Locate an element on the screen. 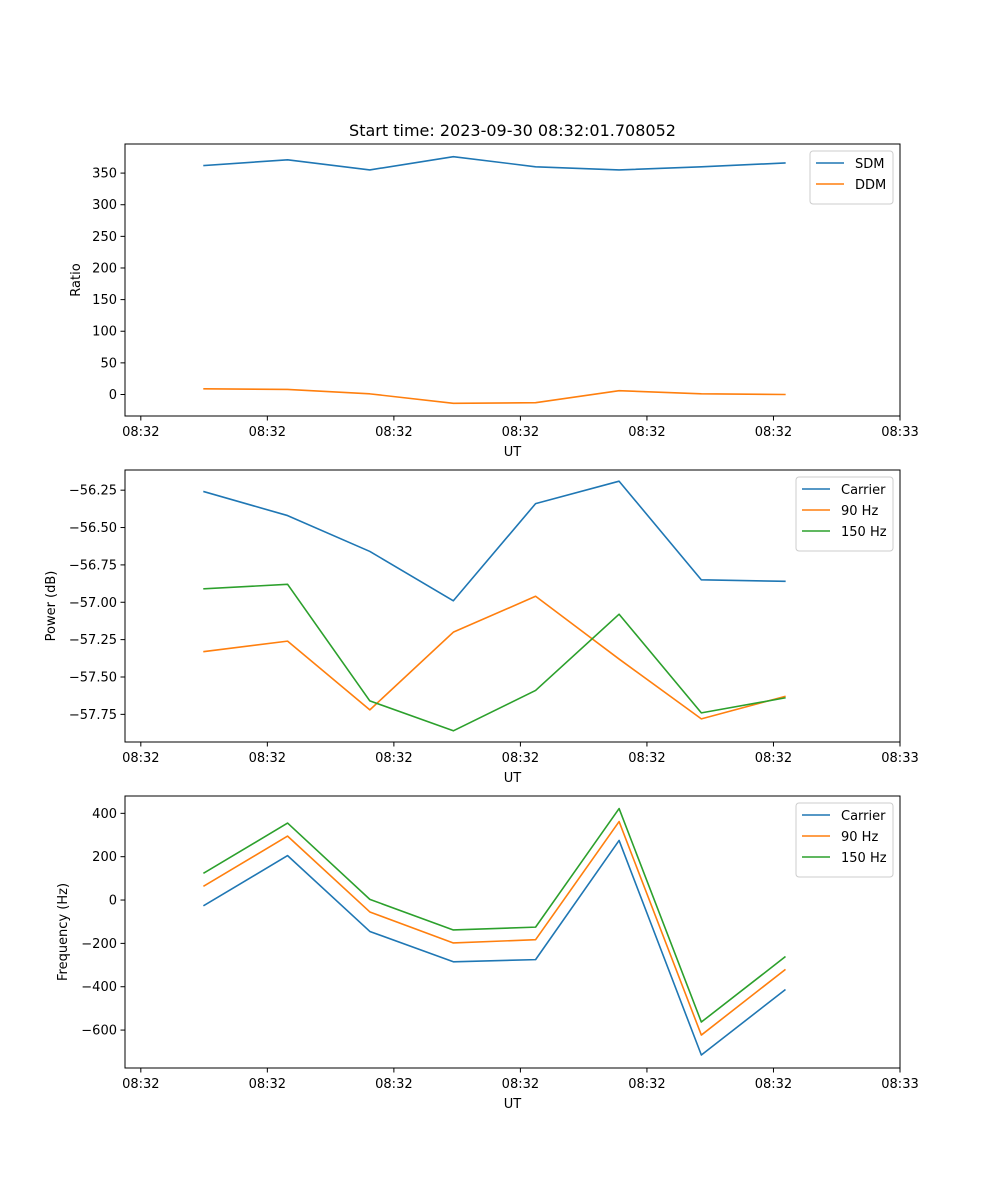 The image size is (1000, 1200). legend-entry: SDM is located at coordinates (869, 164).